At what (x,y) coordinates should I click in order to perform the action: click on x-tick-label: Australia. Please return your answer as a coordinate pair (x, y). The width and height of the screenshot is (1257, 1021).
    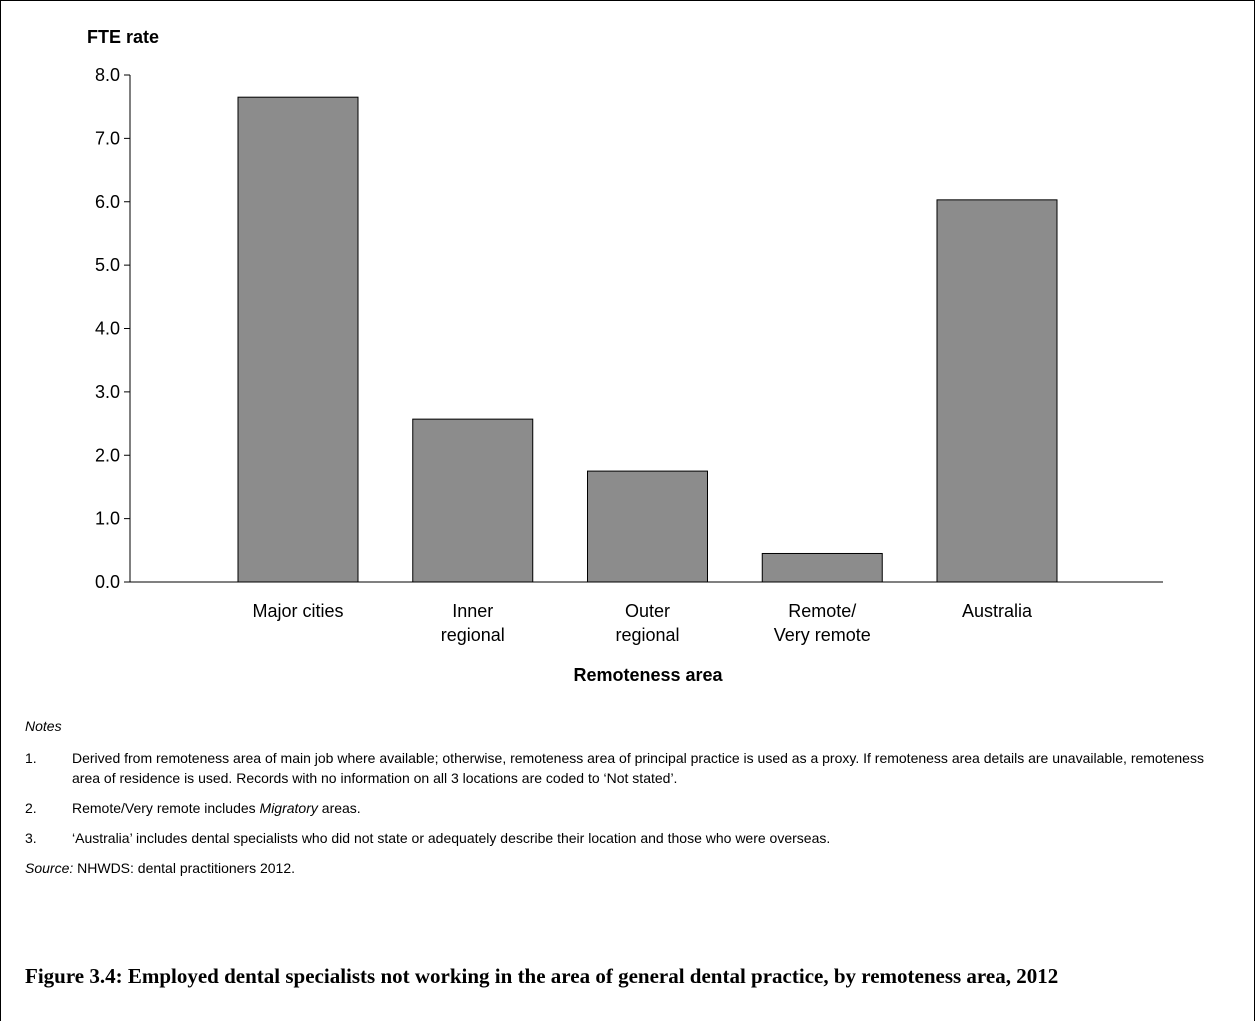
    Looking at the image, I should click on (997, 611).